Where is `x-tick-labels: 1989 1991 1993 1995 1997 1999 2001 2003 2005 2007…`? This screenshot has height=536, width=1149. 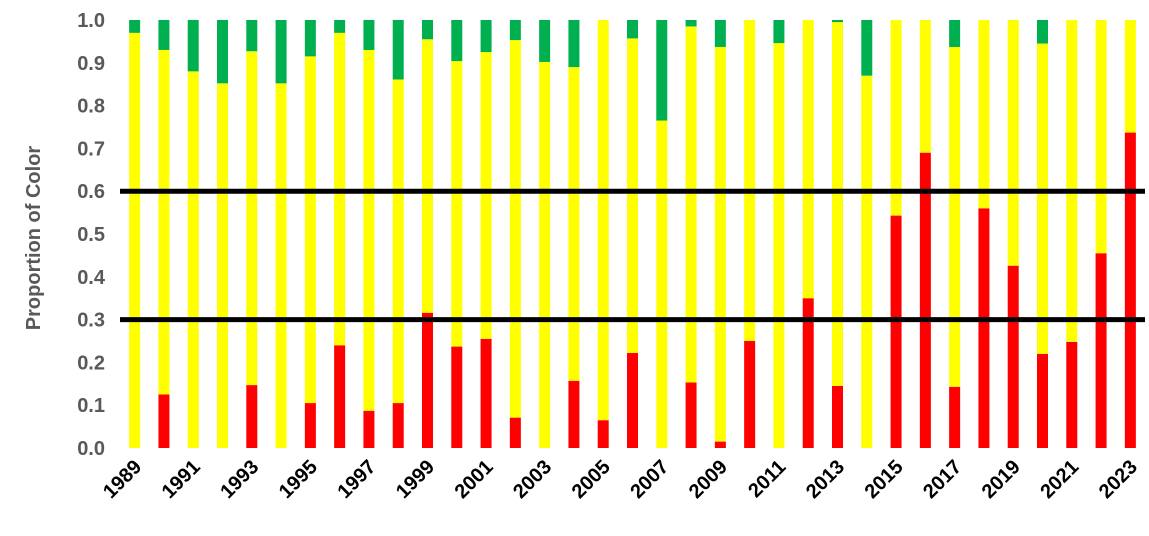 x-tick-labels: 1989 1991 1993 1995 1997 1999 2001 2003 2005 2007… is located at coordinates (620, 479).